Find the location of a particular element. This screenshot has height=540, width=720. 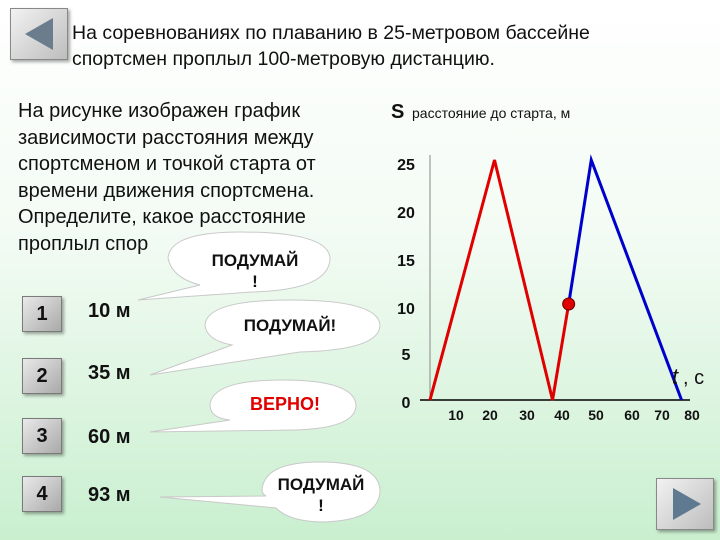

option-number: 1 is located at coordinates (42, 314).